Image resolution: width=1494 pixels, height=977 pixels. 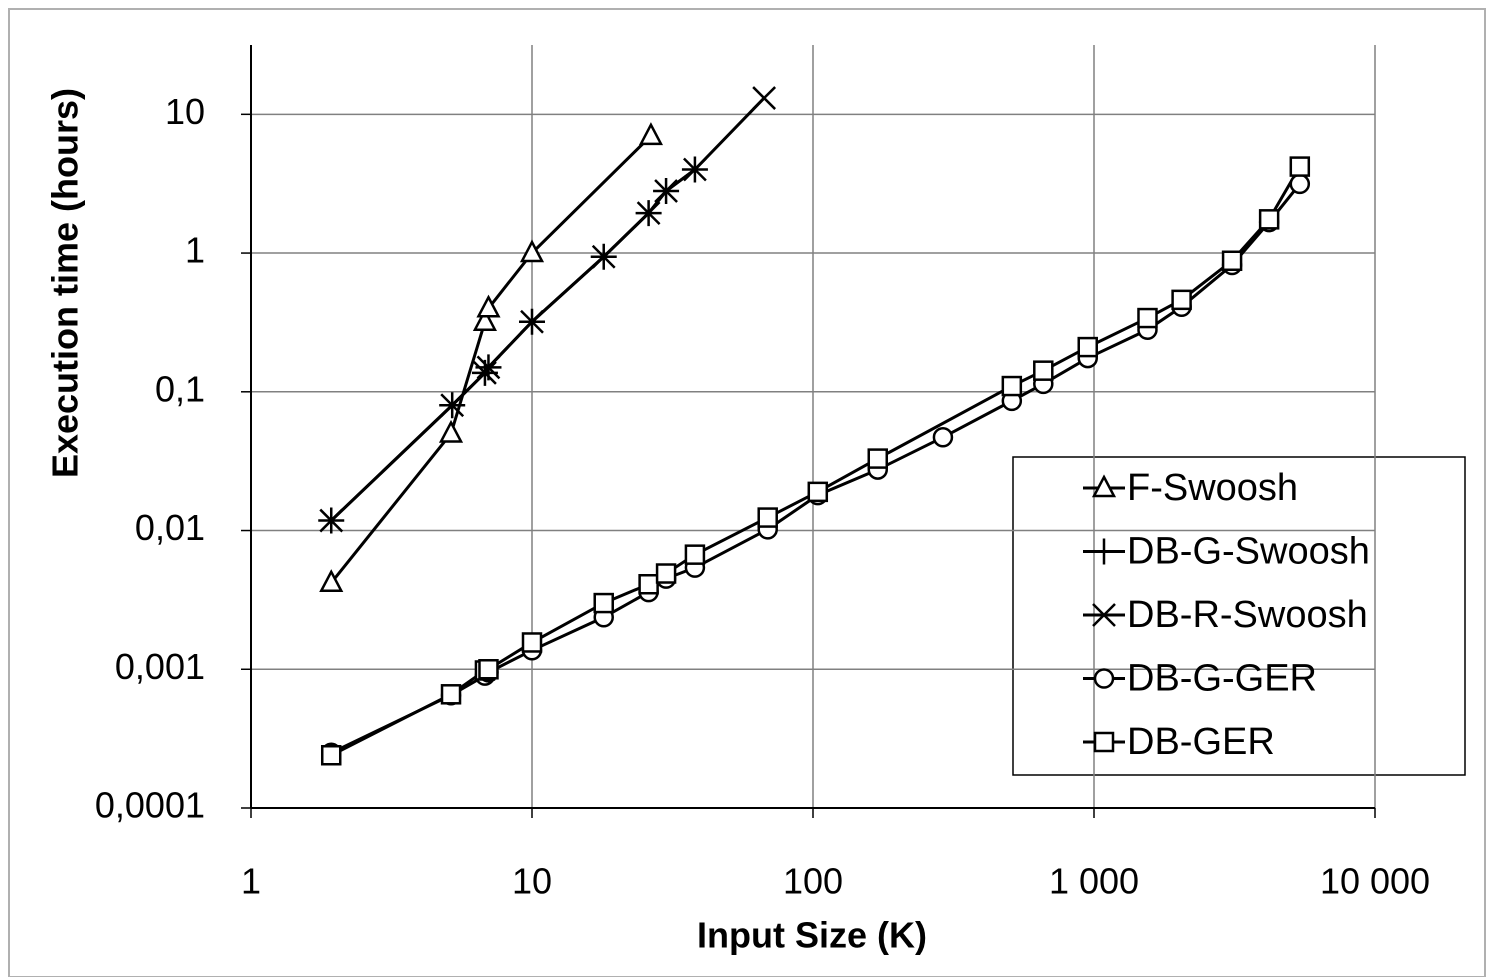 I want to click on legend-label: DB-G-Swoosh, so click(x=1248, y=552).